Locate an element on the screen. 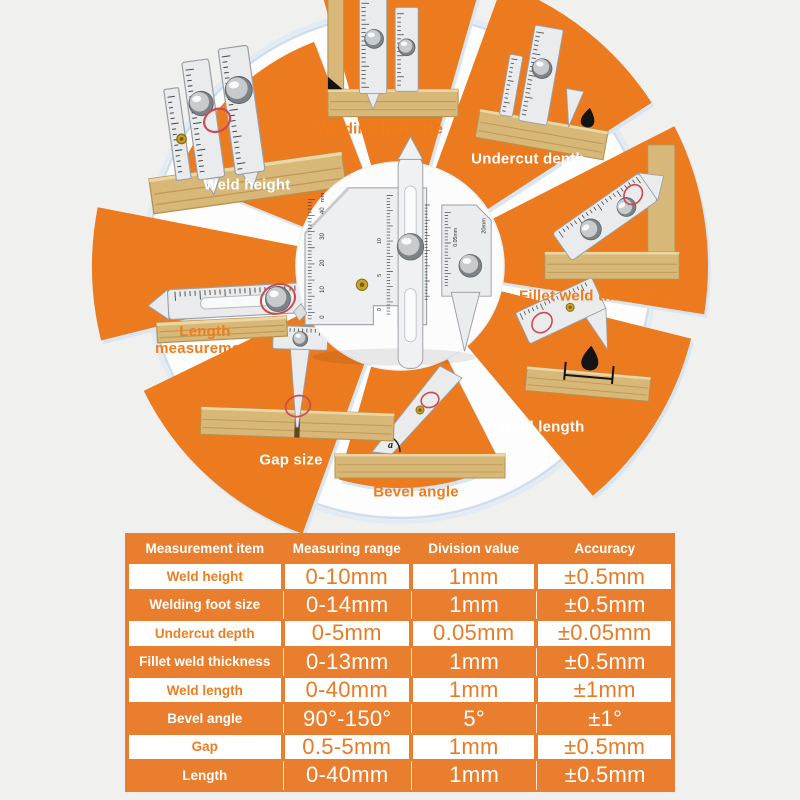 Image resolution: width=800 pixels, height=800 pixels. cell-range: 0-40mm is located at coordinates (346, 775).